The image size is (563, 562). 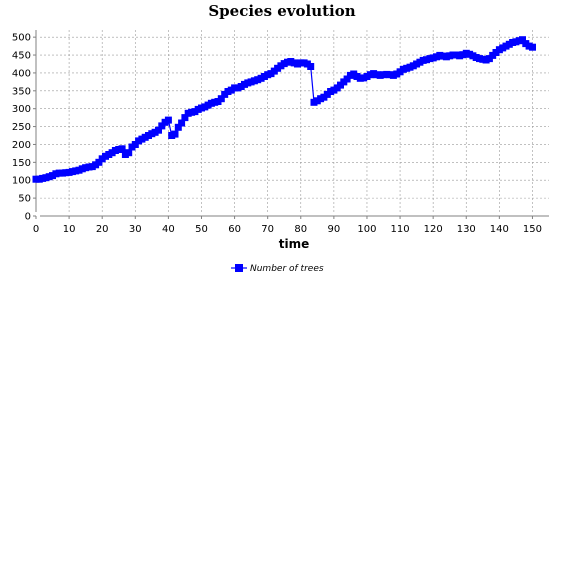 I want to click on x-tick-label: 150, so click(x=532, y=229).